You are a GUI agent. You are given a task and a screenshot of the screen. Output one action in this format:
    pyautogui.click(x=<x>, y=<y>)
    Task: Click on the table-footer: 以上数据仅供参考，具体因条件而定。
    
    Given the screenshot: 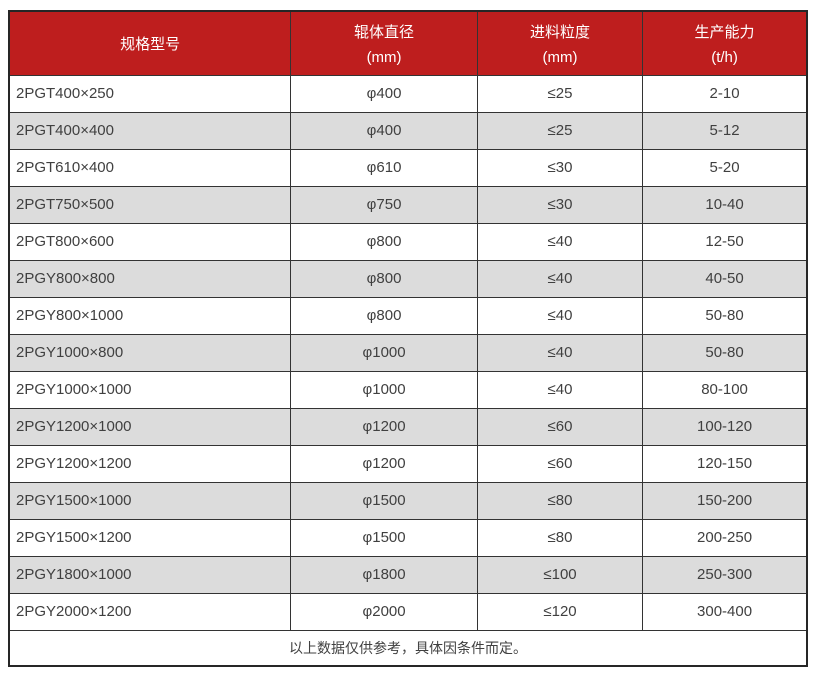 What is the action you would take?
    pyautogui.click(x=408, y=648)
    